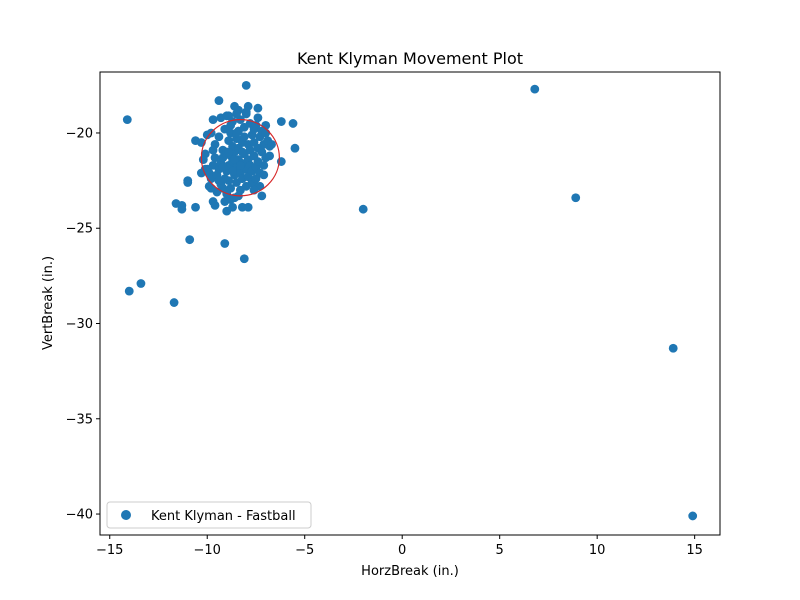 This screenshot has height=600, width=800. I want to click on legend-label: Kent Klyman - Fastball, so click(223, 516).